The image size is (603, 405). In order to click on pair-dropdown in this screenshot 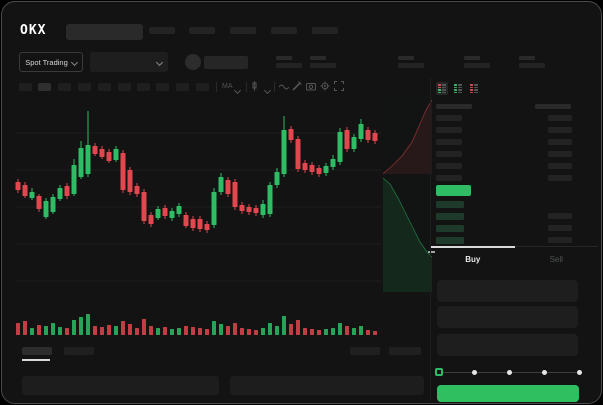, I will do `click(129, 62)`.